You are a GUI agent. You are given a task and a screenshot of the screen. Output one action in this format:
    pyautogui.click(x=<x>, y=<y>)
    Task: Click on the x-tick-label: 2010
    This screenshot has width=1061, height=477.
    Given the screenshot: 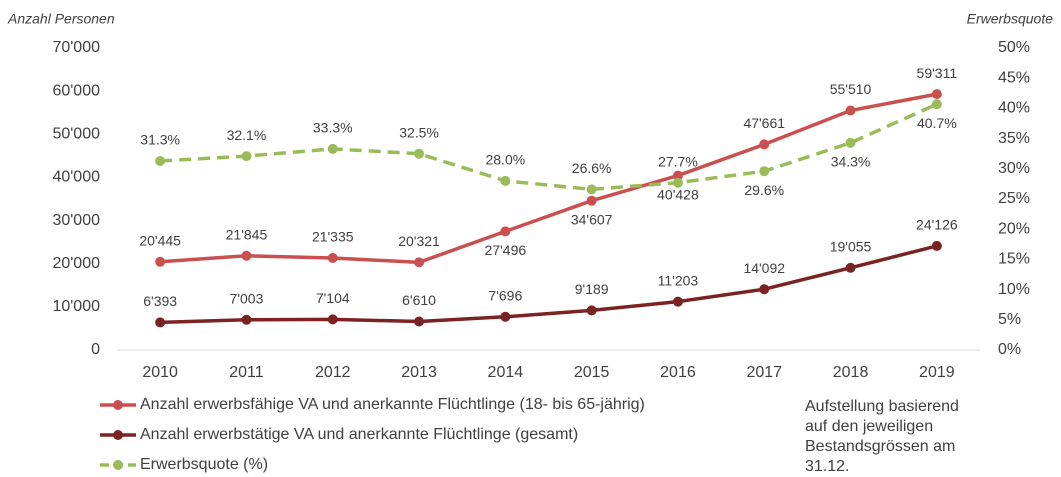 What is the action you would take?
    pyautogui.click(x=160, y=372)
    